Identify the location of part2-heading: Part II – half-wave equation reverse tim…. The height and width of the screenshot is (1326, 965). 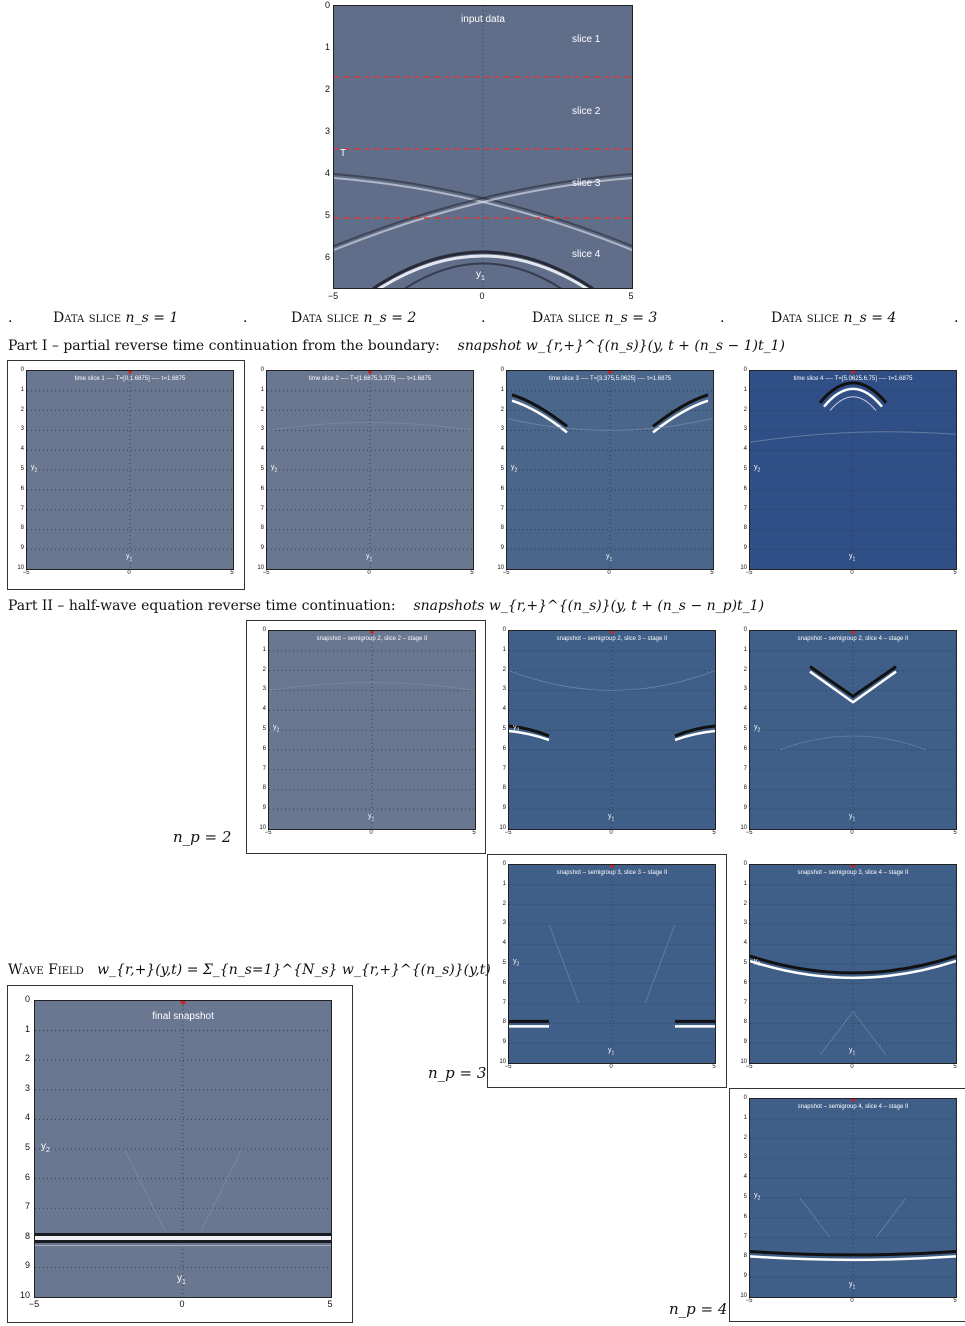
(386, 606).